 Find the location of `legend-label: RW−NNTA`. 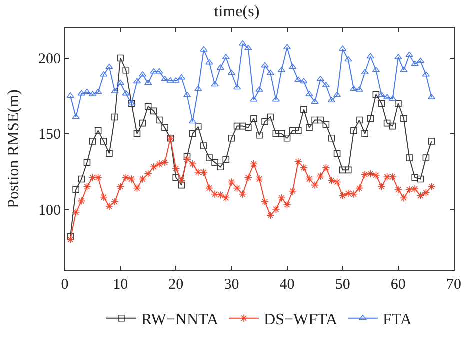

legend-label: RW−NNTA is located at coordinates (181, 320).